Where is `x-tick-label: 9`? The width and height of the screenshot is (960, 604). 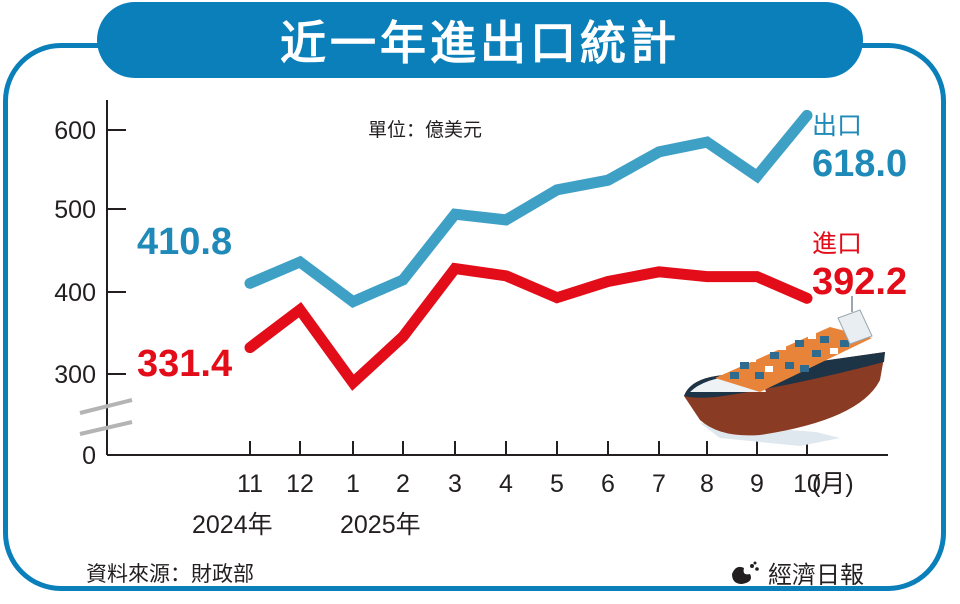 x-tick-label: 9 is located at coordinates (757, 484).